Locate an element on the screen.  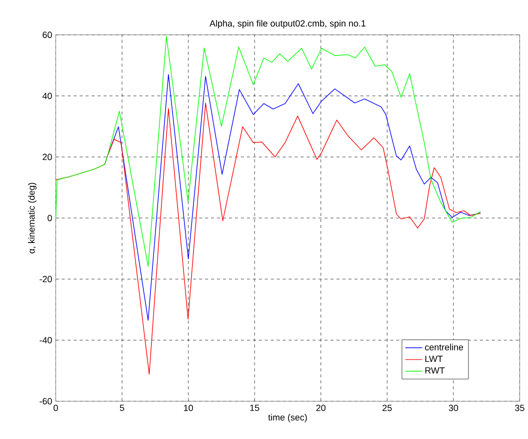
y-tick-label: -60 is located at coordinates (46, 401).